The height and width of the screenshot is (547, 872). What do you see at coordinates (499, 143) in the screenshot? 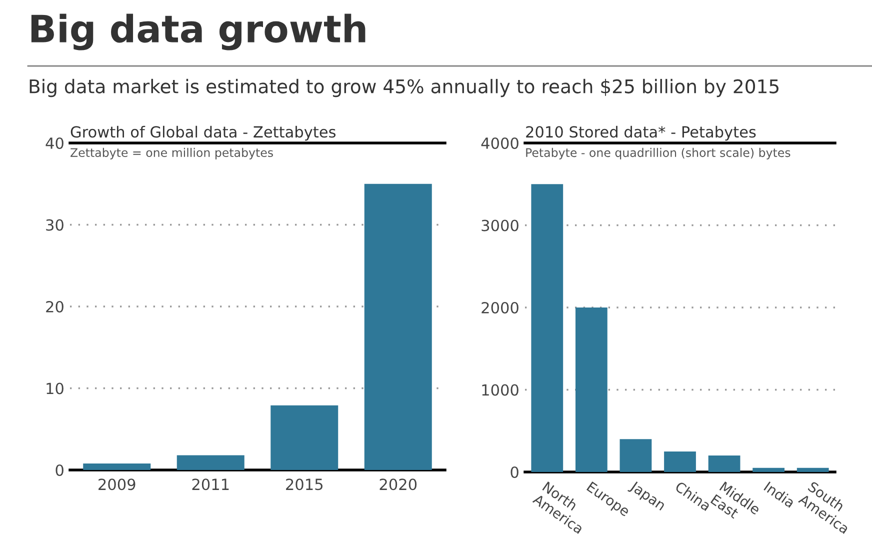
I see `y-tick-label: 4000` at bounding box center [499, 143].